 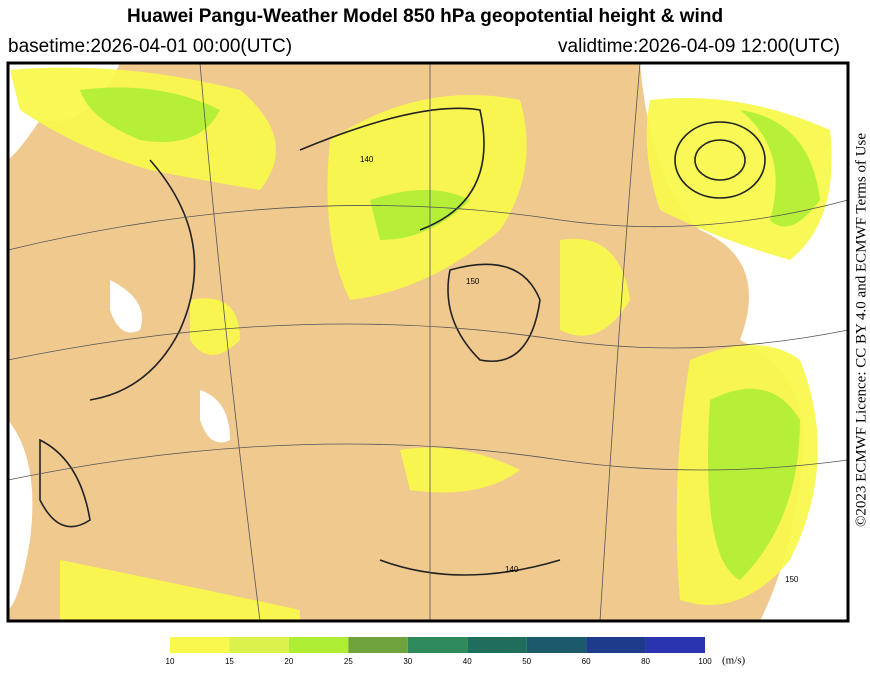 What do you see at coordinates (467, 661) in the screenshot?
I see `colorbar-tick-label: 40` at bounding box center [467, 661].